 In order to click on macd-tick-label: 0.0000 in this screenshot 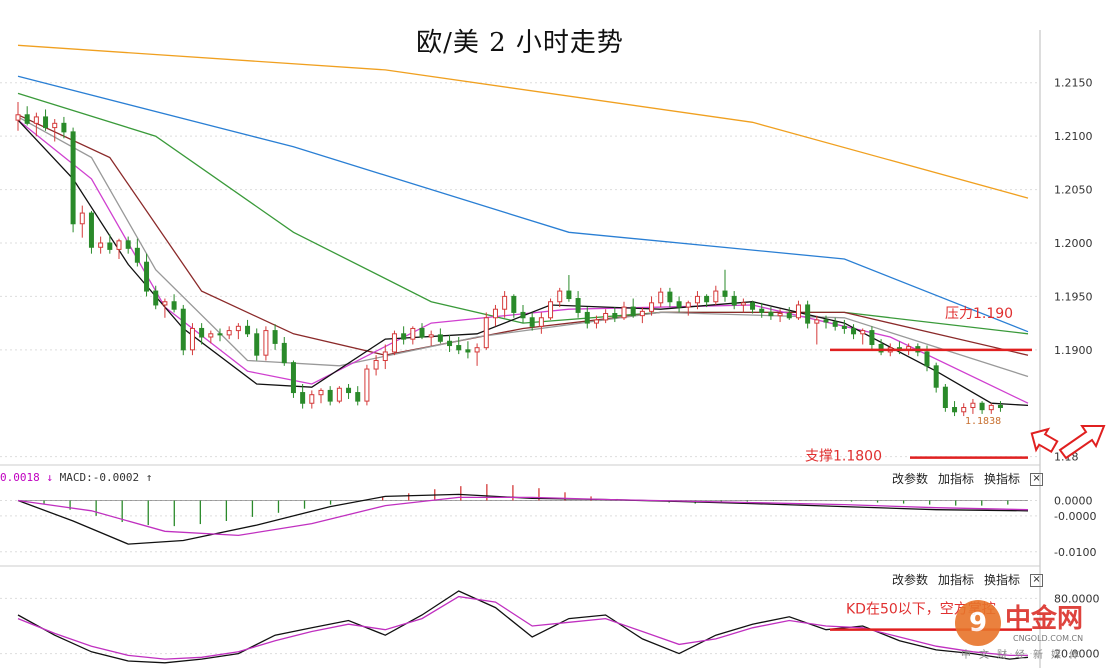, I will do `click(1073, 501)`.